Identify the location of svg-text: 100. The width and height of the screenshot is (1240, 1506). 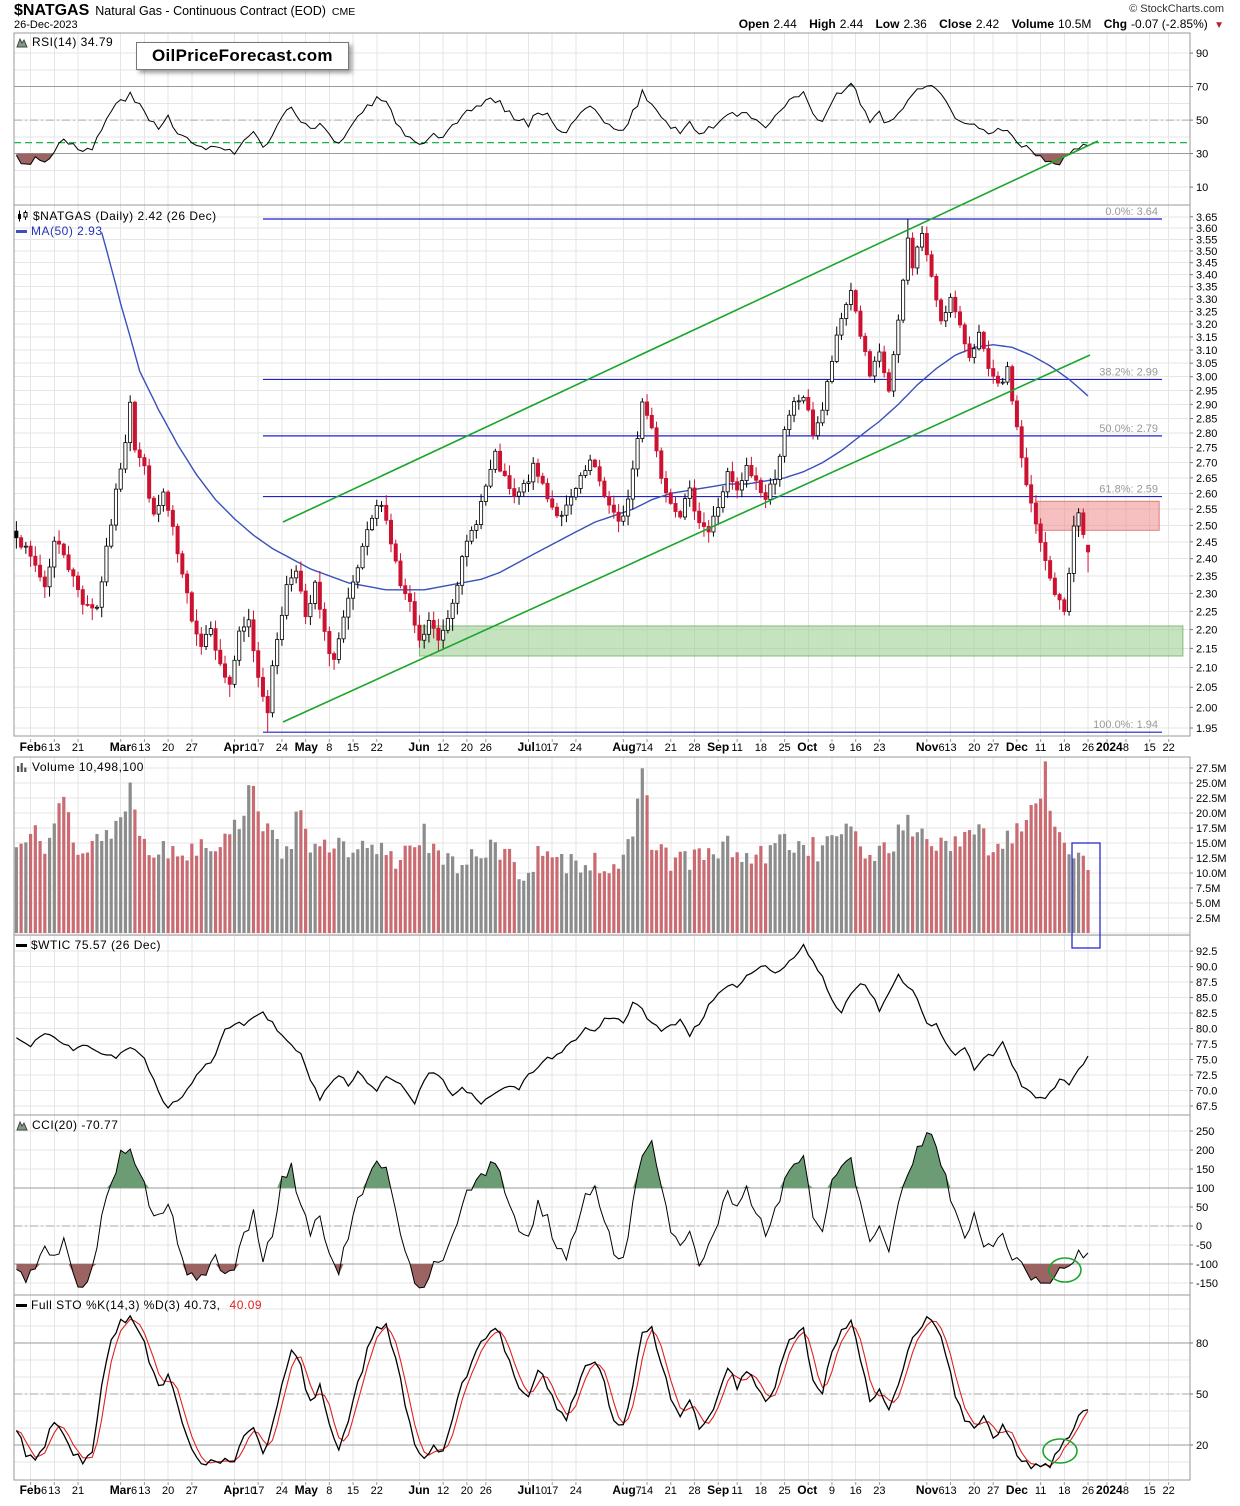
(1205, 1189).